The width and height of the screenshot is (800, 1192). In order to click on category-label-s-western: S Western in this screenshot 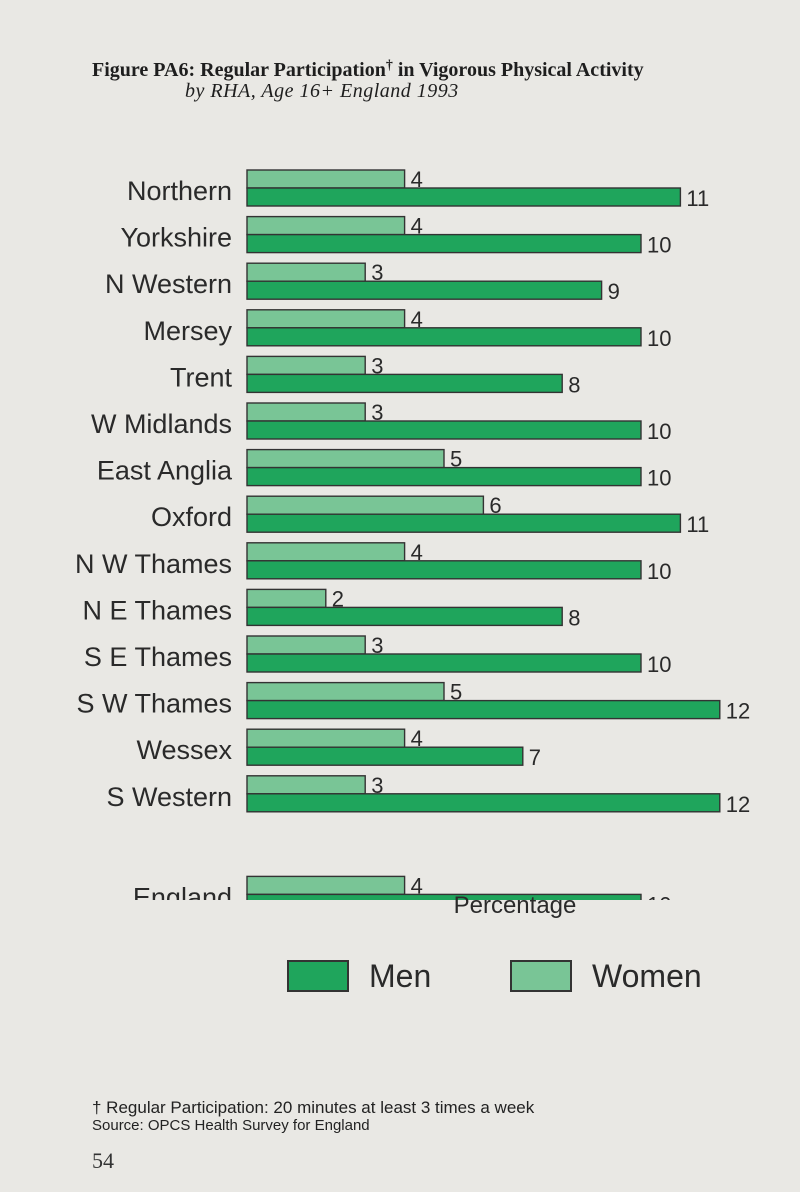, I will do `click(169, 797)`.